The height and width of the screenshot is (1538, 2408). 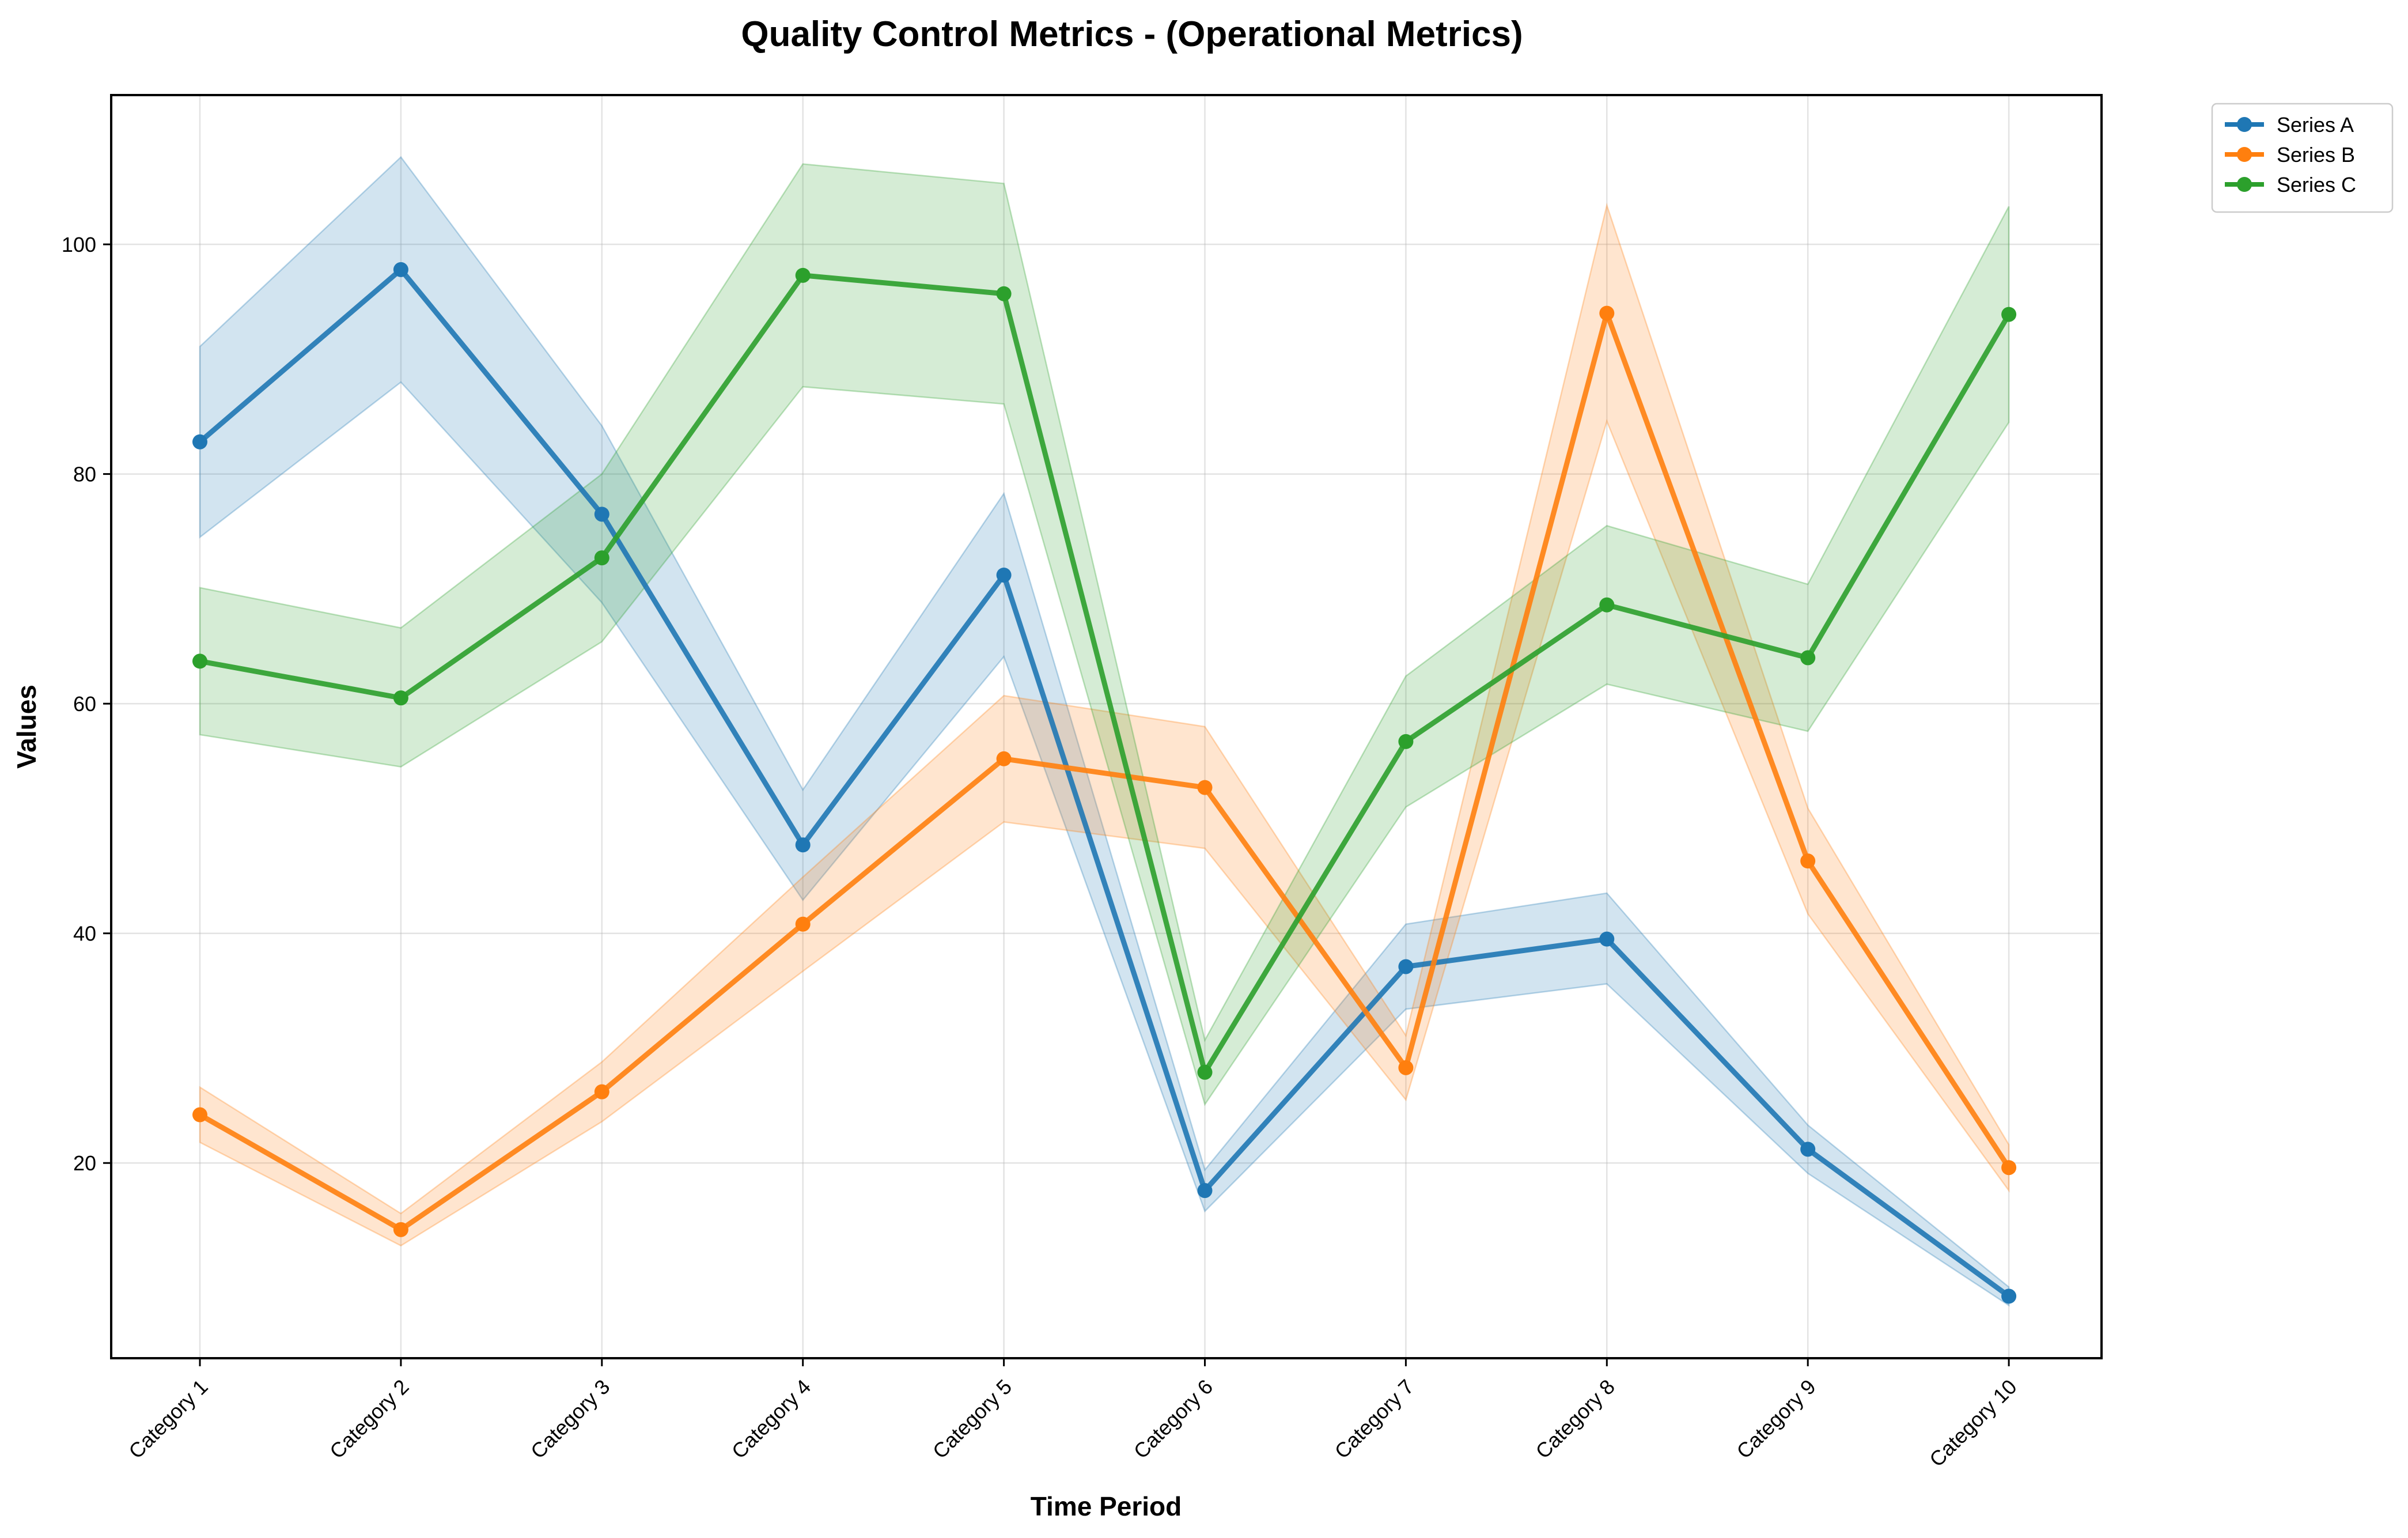 I want to click on legend: Series A Series B Series C, so click(x=2302, y=158).